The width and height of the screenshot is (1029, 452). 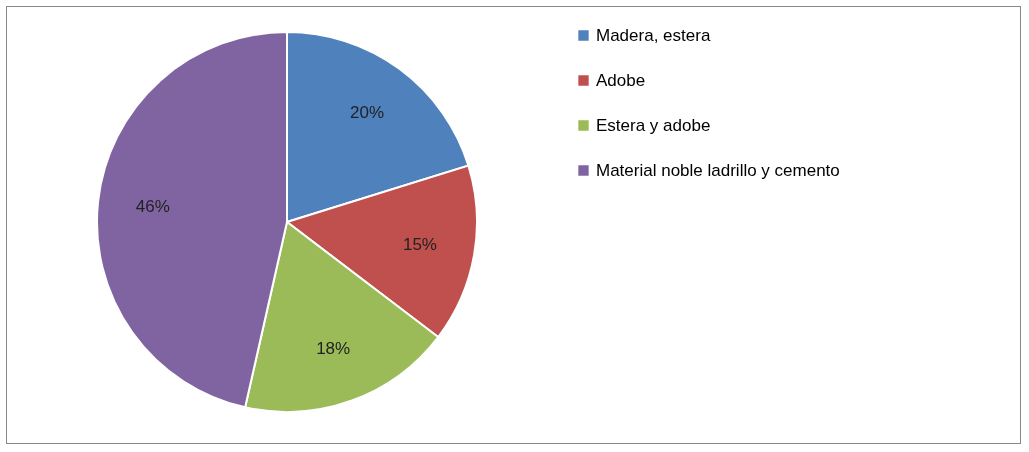 What do you see at coordinates (367, 113) in the screenshot?
I see `data-label: 20%` at bounding box center [367, 113].